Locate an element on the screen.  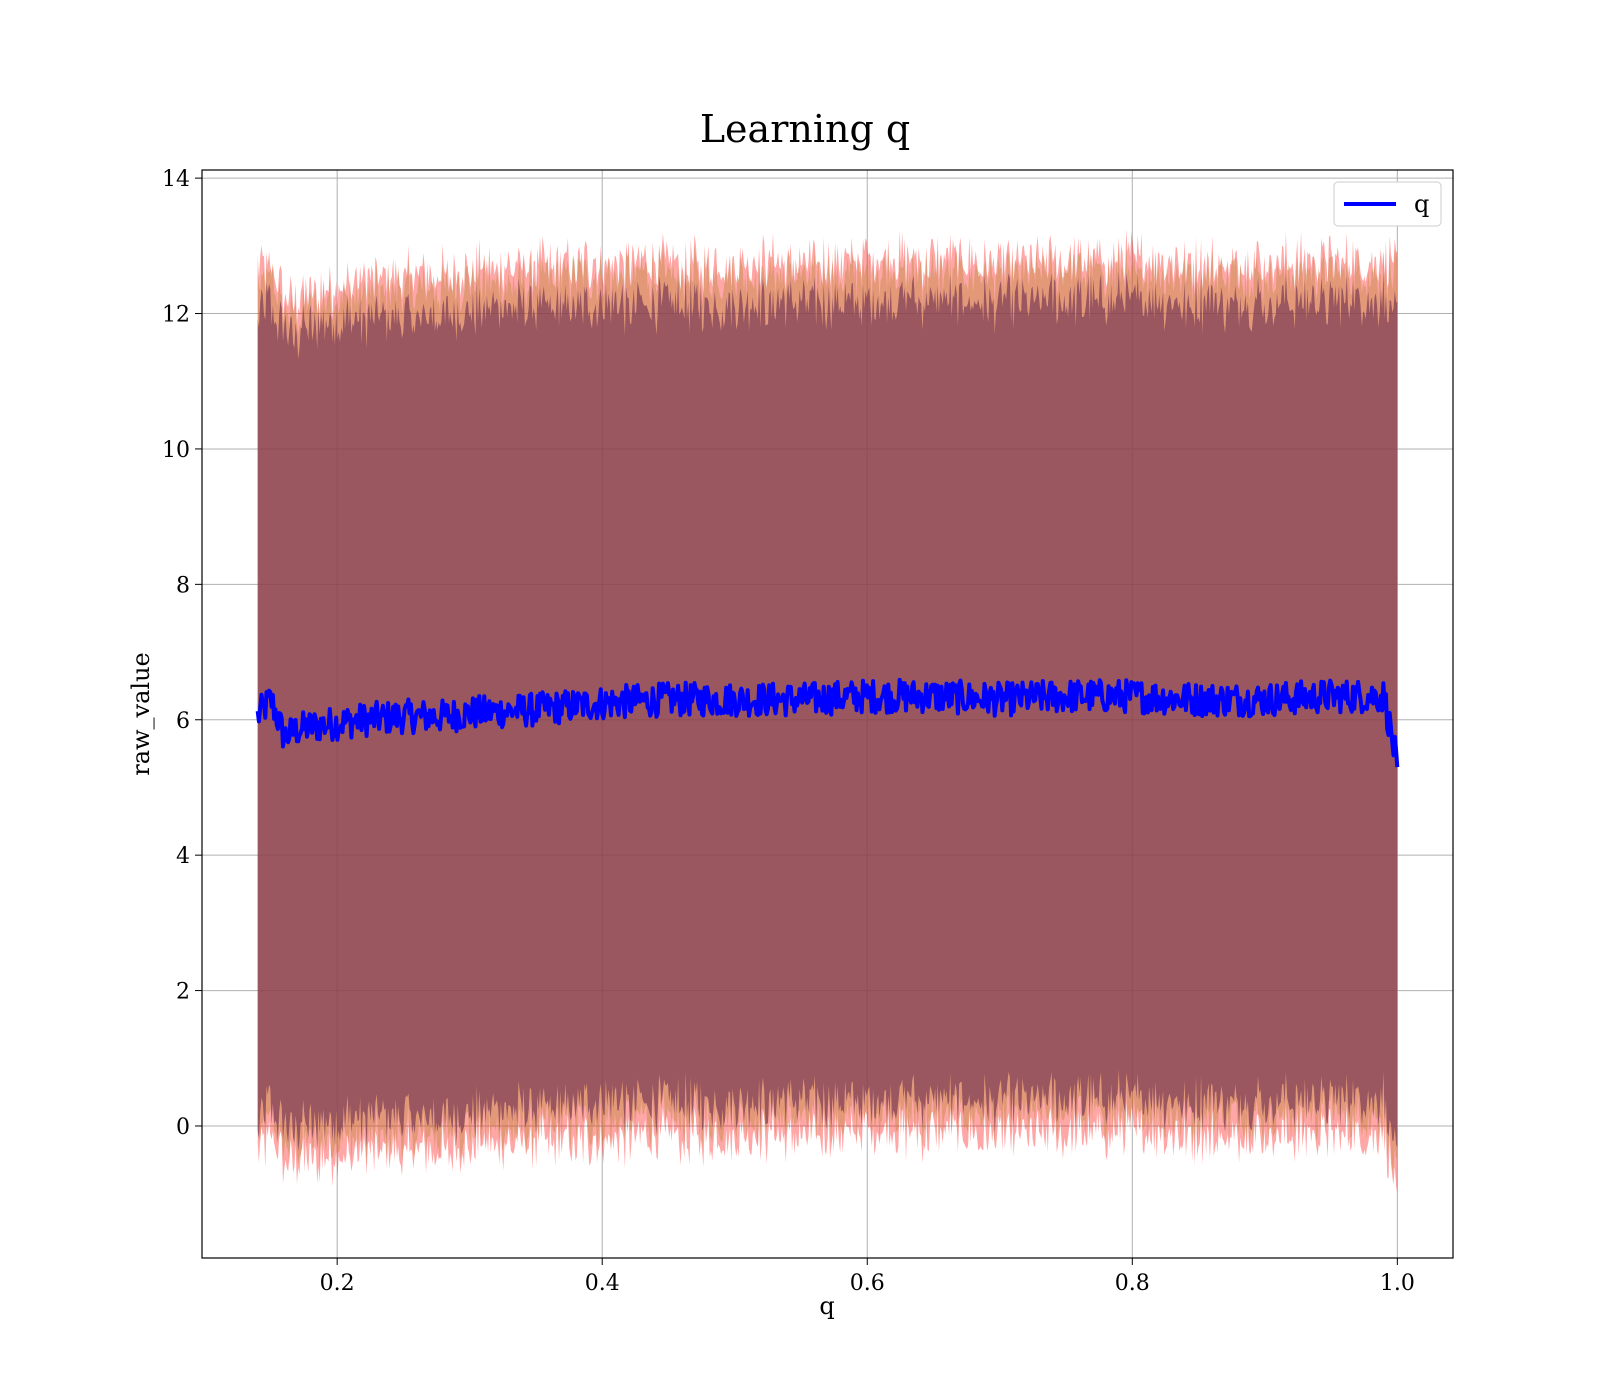
chart-title: Learning q is located at coordinates (805, 129).